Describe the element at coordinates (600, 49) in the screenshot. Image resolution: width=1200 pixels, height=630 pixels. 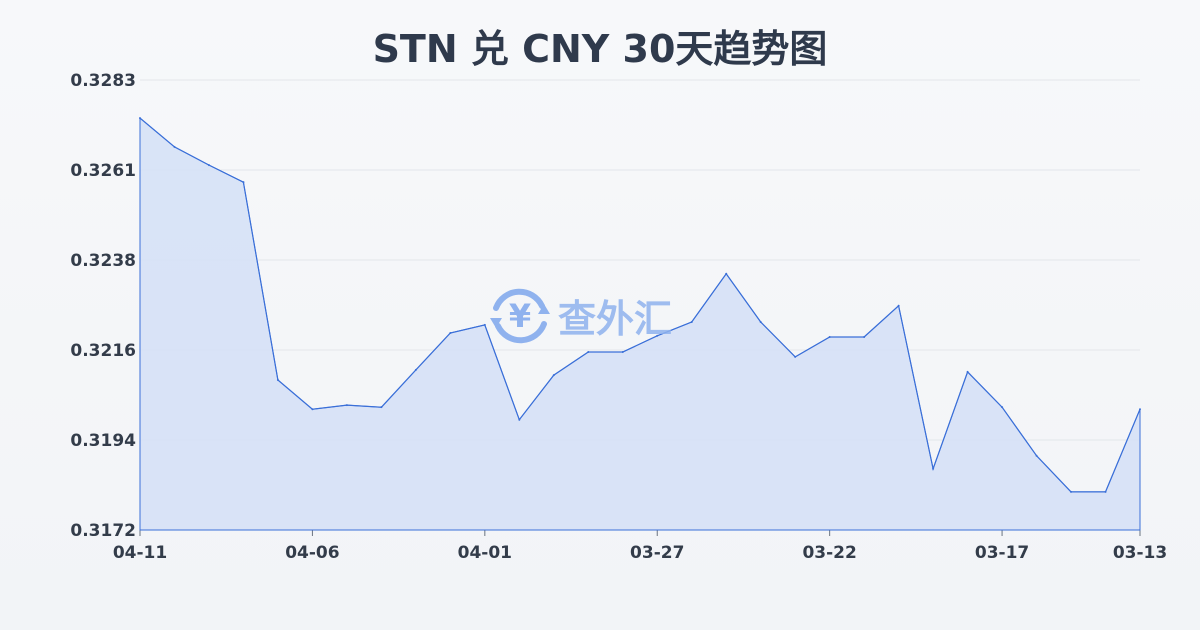
I see `chart-title: STN 兑 CNY 30天趋势图` at that location.